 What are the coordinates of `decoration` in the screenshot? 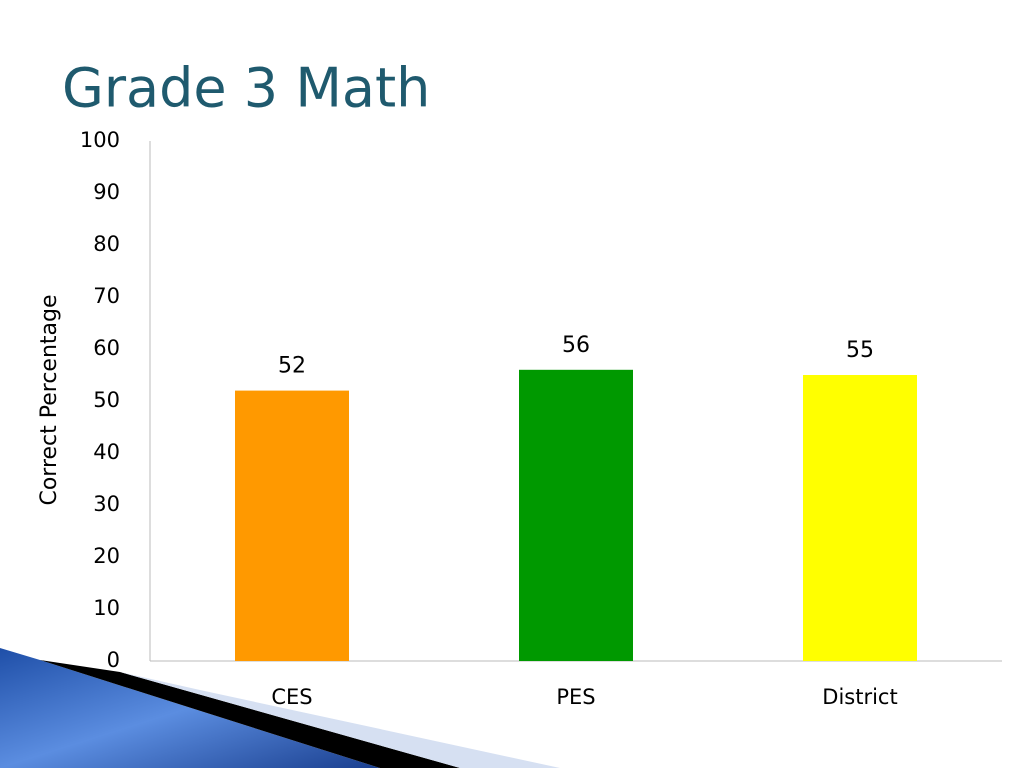 It's located at (280, 708).